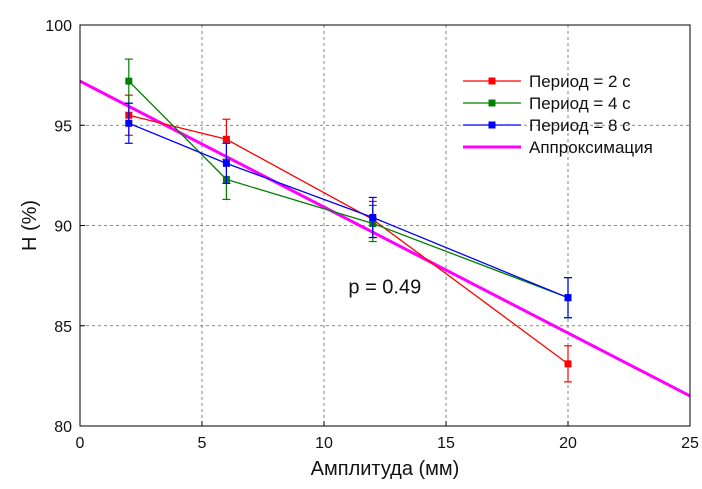 This screenshot has height=489, width=702. Describe the element at coordinates (568, 443) in the screenshot. I see `x-tick-label: 20` at that location.